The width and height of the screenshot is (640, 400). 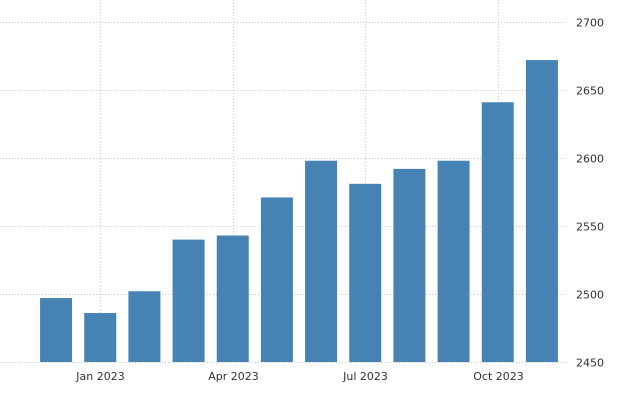 What do you see at coordinates (590, 363) in the screenshot?
I see `y-tick-label: 2450` at bounding box center [590, 363].